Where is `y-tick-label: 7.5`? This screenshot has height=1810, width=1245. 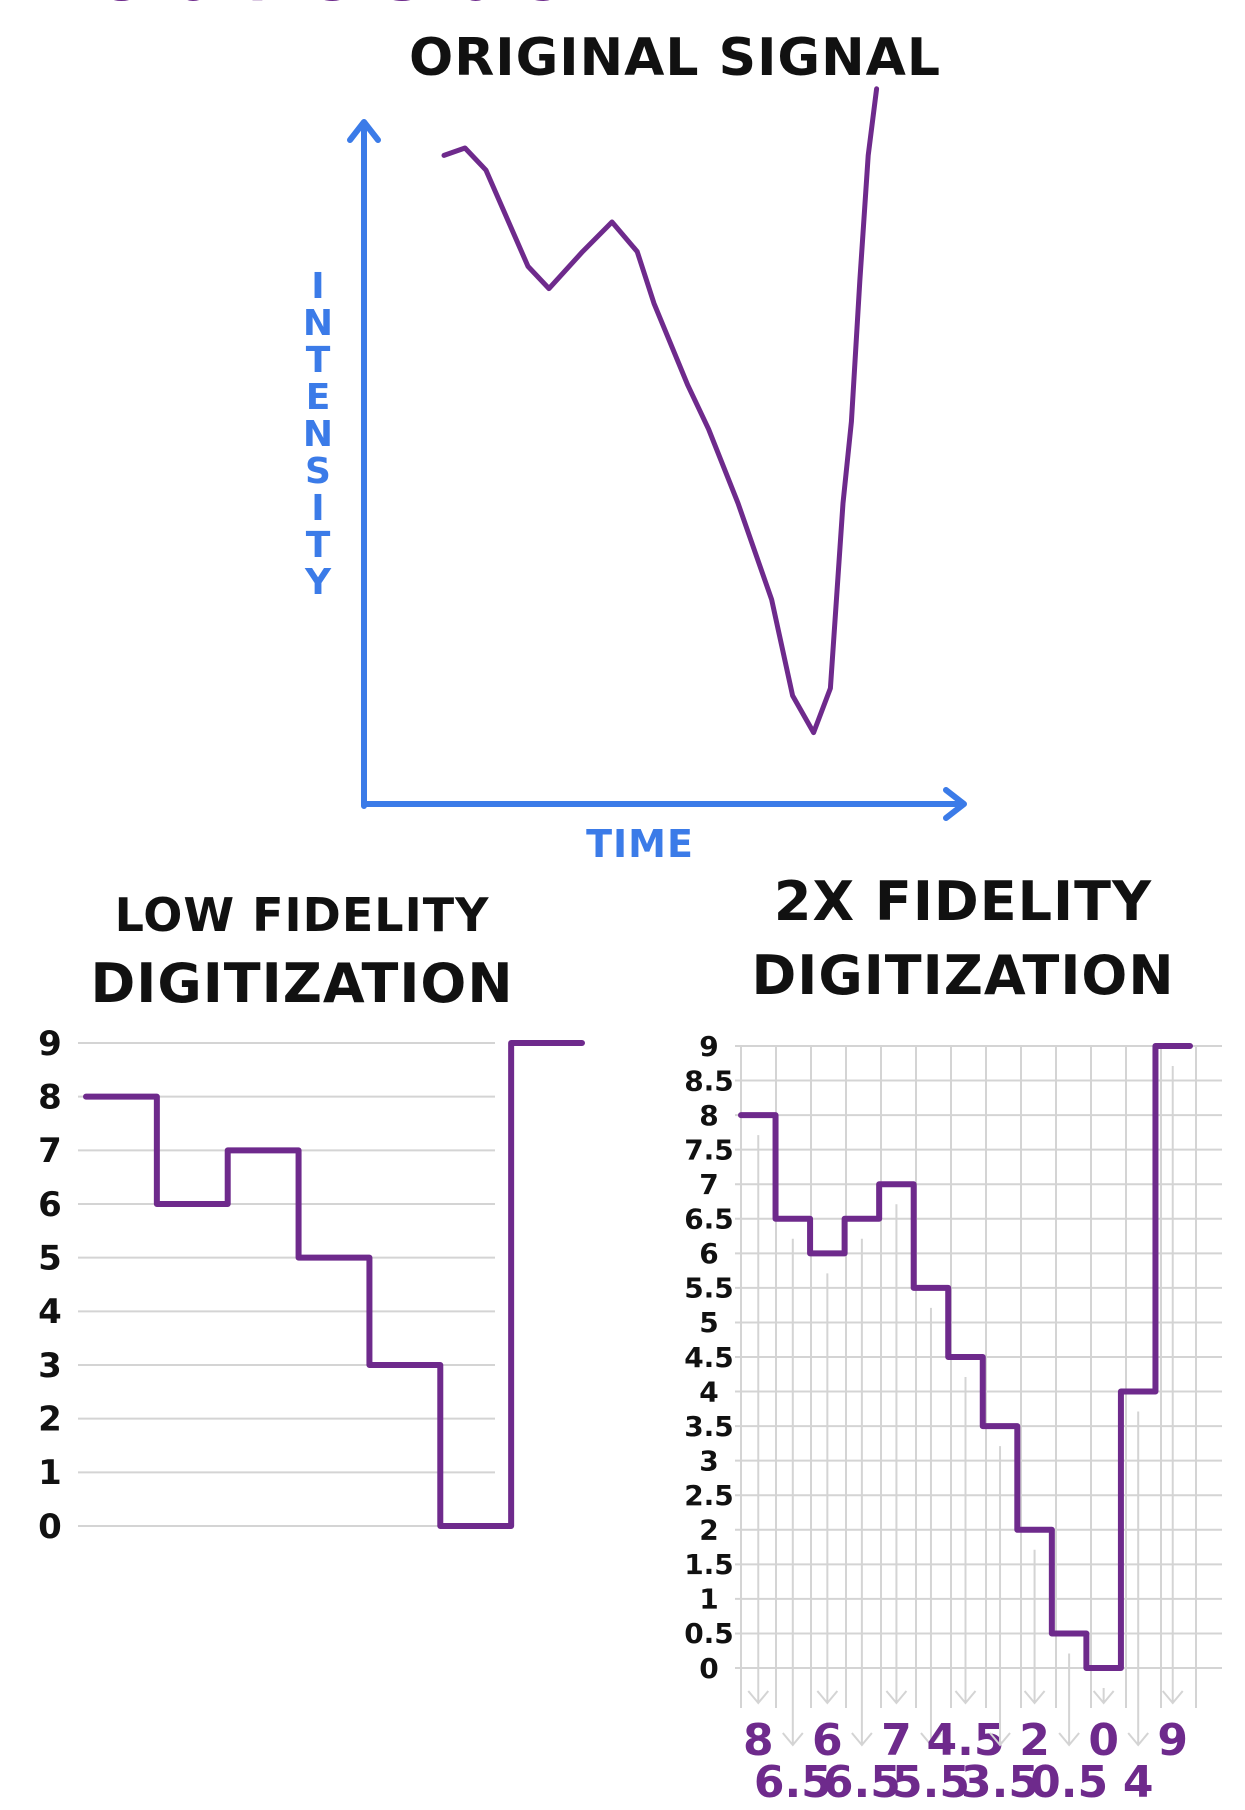
y-tick-label: 7.5 is located at coordinates (709, 1149).